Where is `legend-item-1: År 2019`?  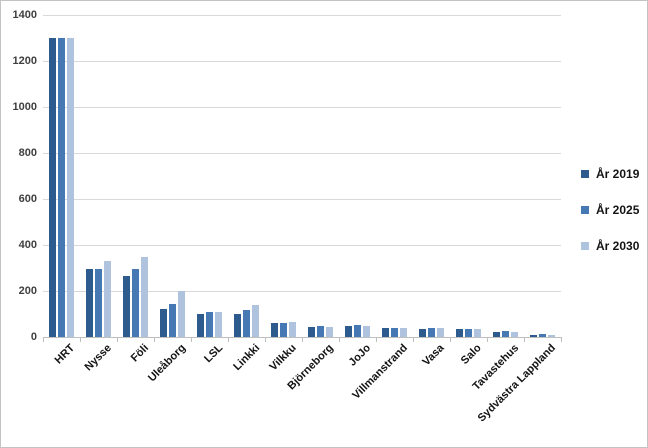 legend-item-1: År 2019 is located at coordinates (610, 174).